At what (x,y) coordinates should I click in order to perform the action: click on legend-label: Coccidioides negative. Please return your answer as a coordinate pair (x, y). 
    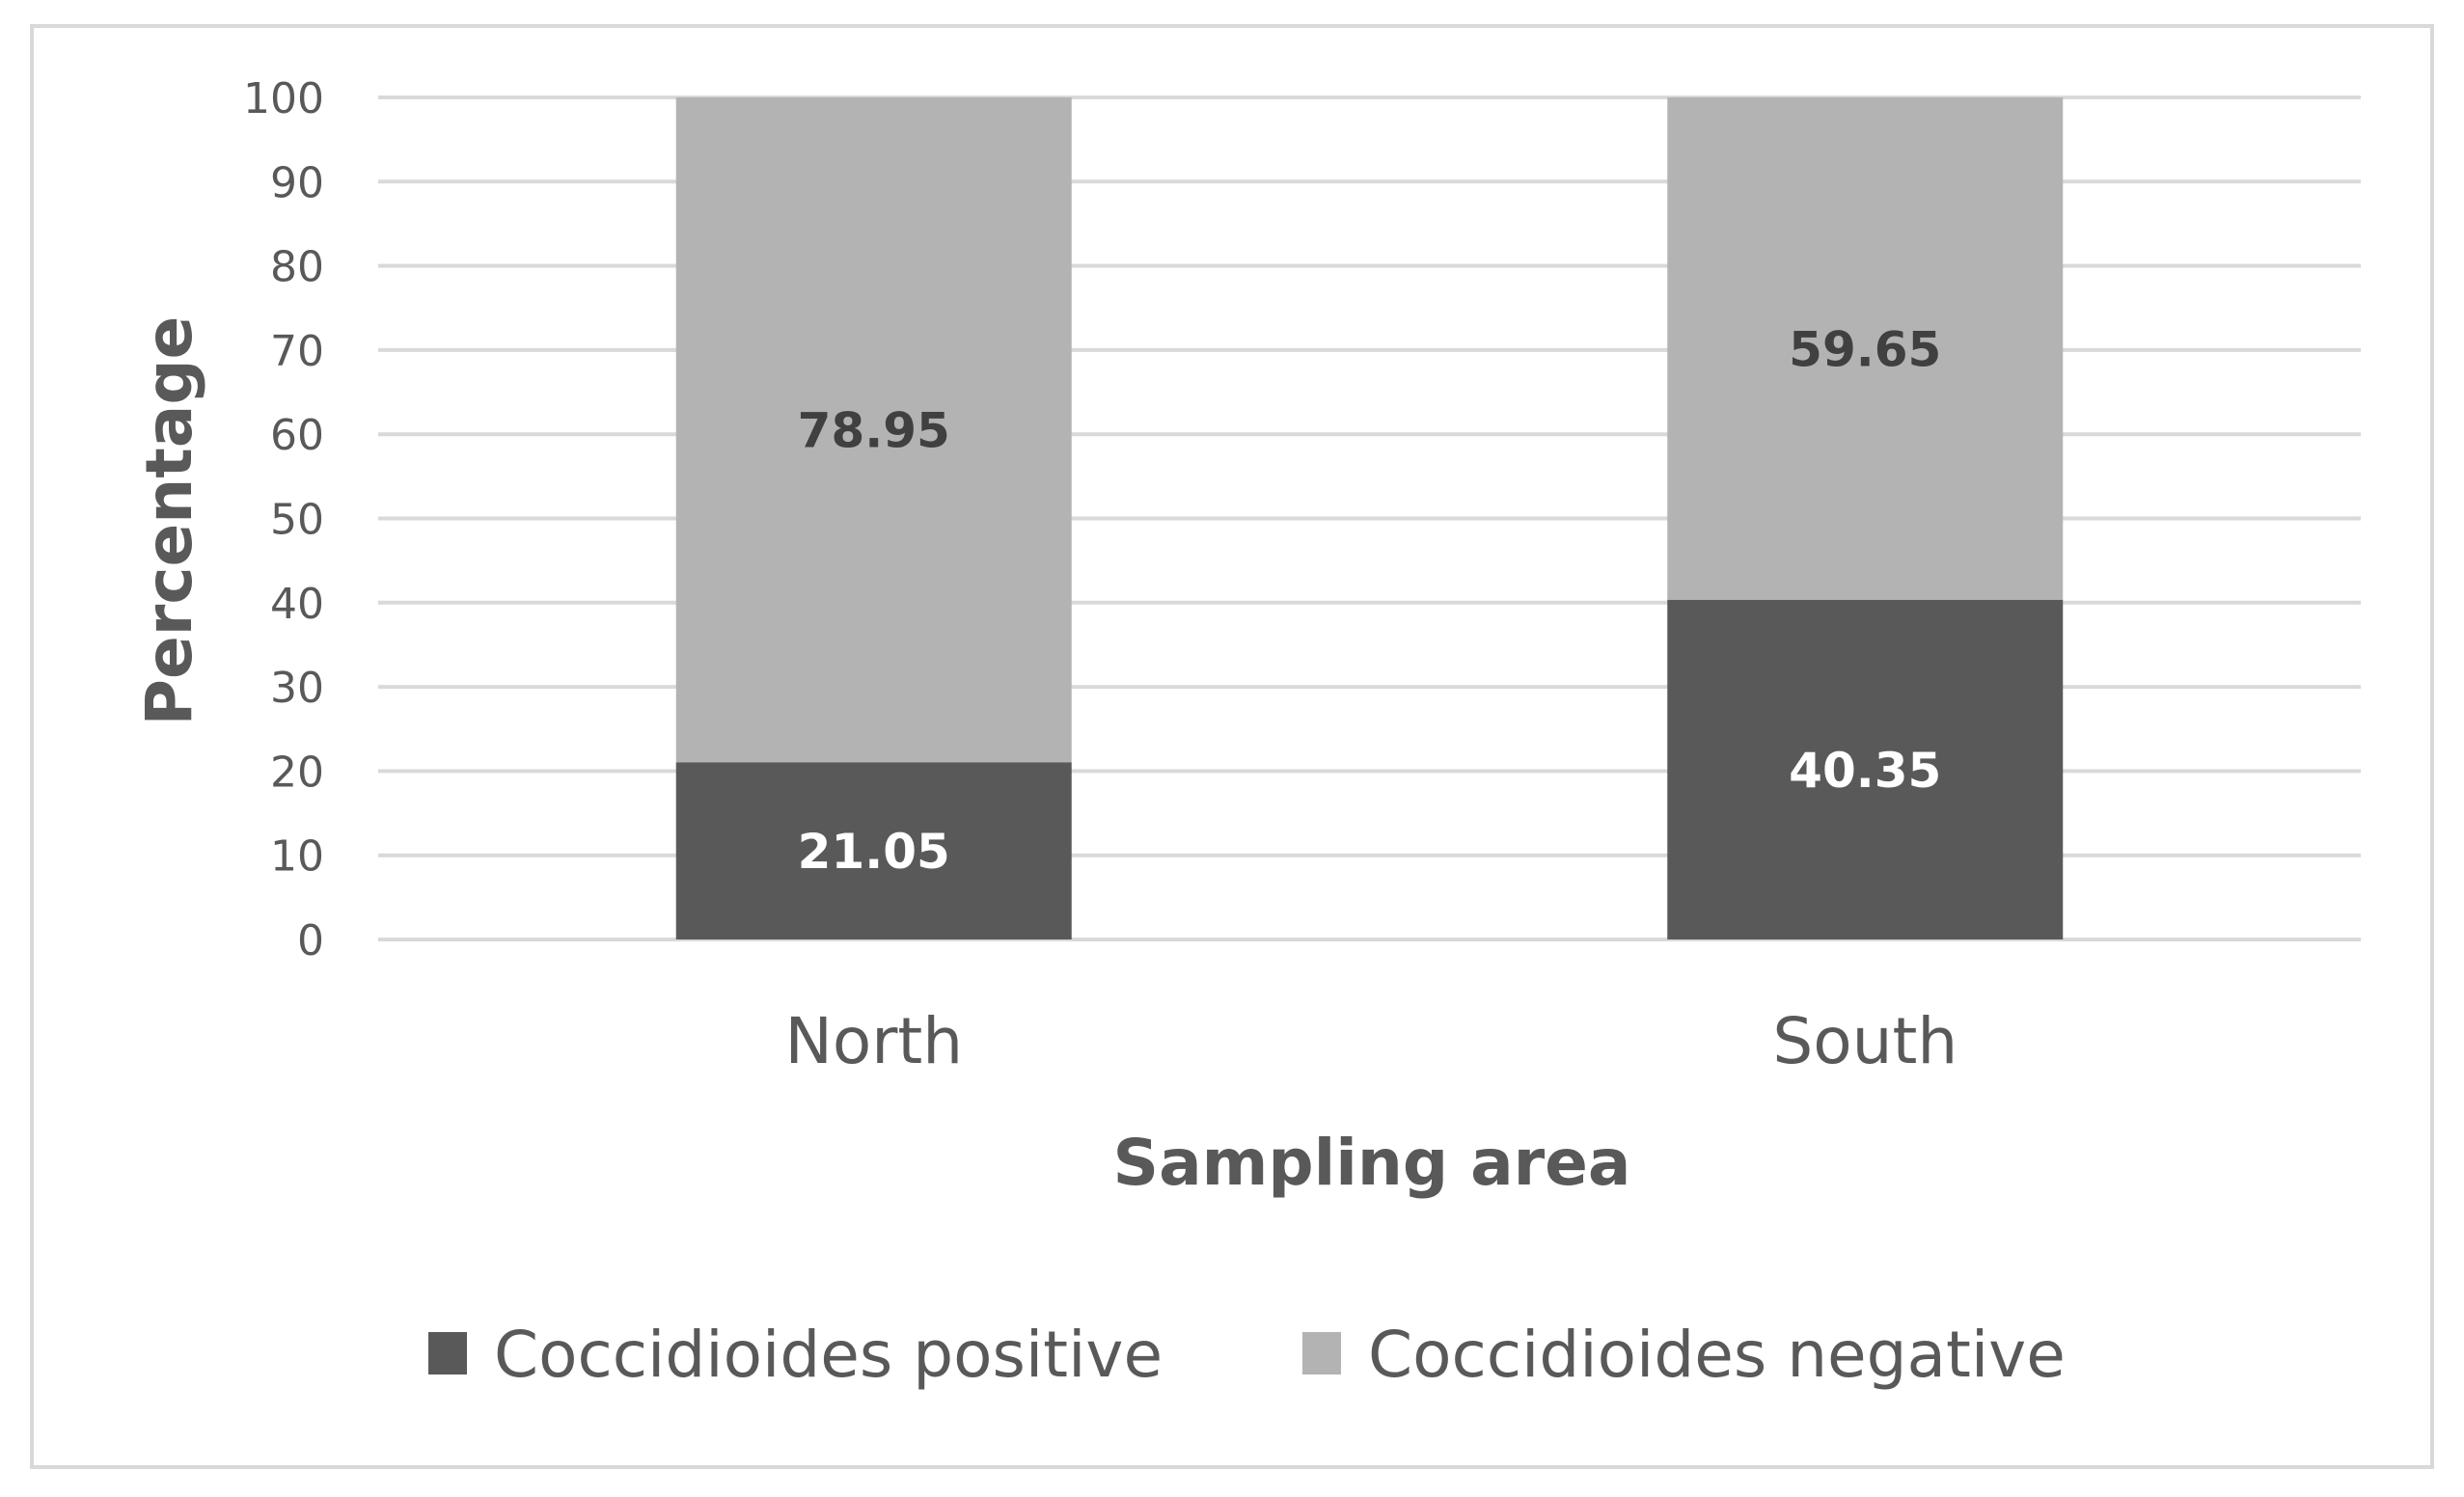
    Looking at the image, I should click on (1717, 1355).